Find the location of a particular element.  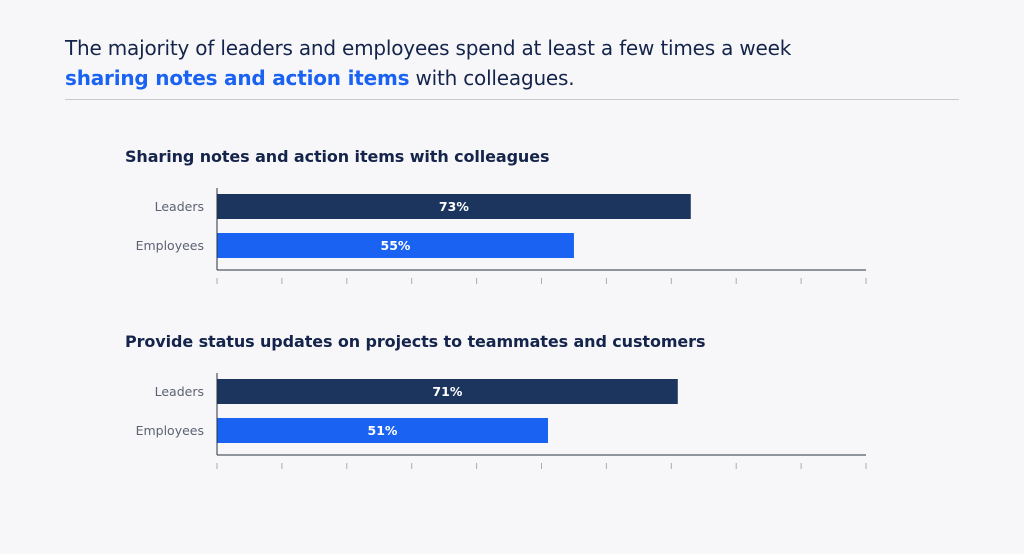

chart-2: Leaders 71% Employees 51% is located at coordinates (501, 421).